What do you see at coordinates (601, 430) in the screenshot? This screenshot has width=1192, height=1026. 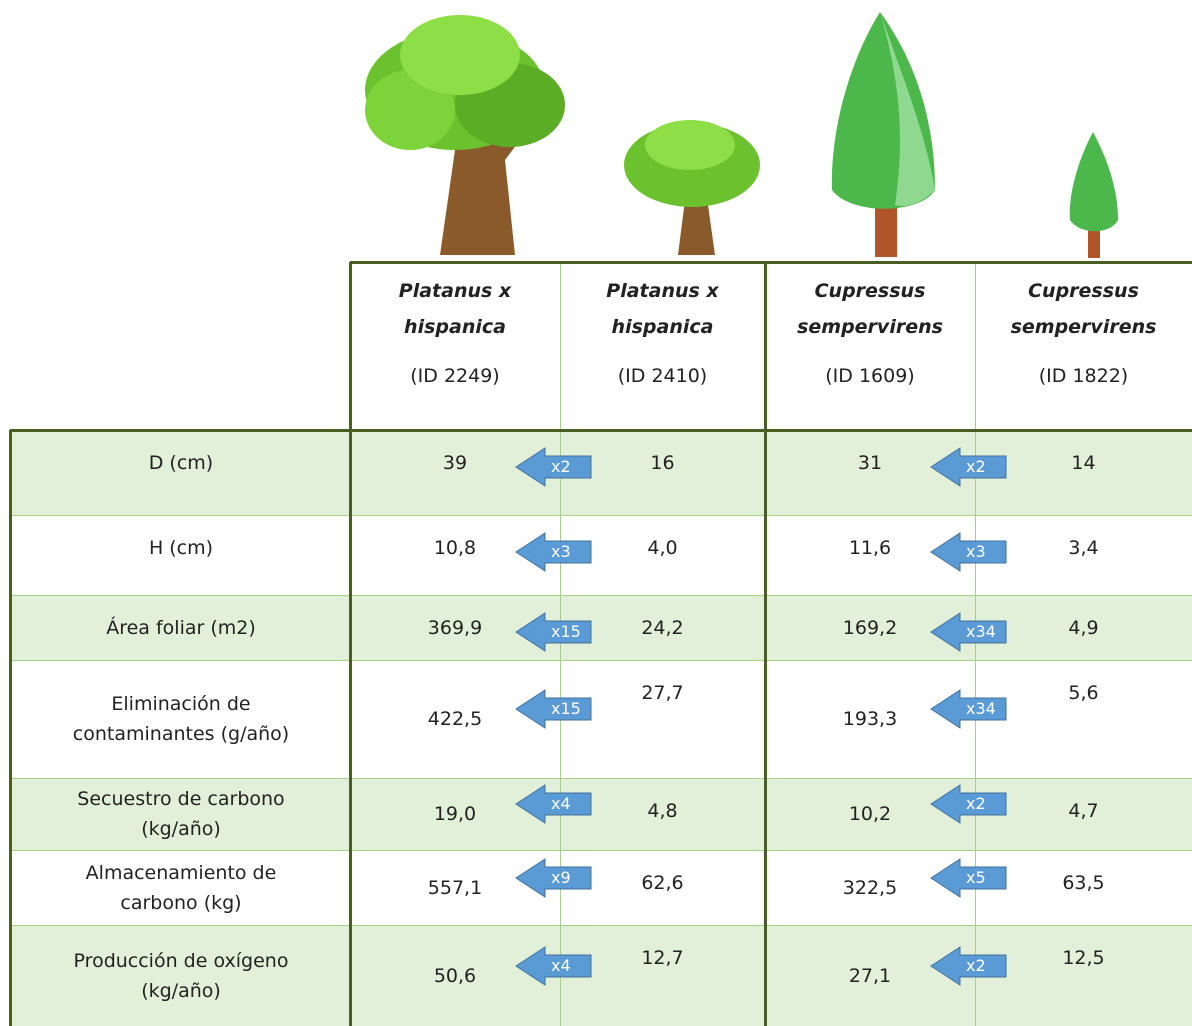 I see `body-top-border` at bounding box center [601, 430].